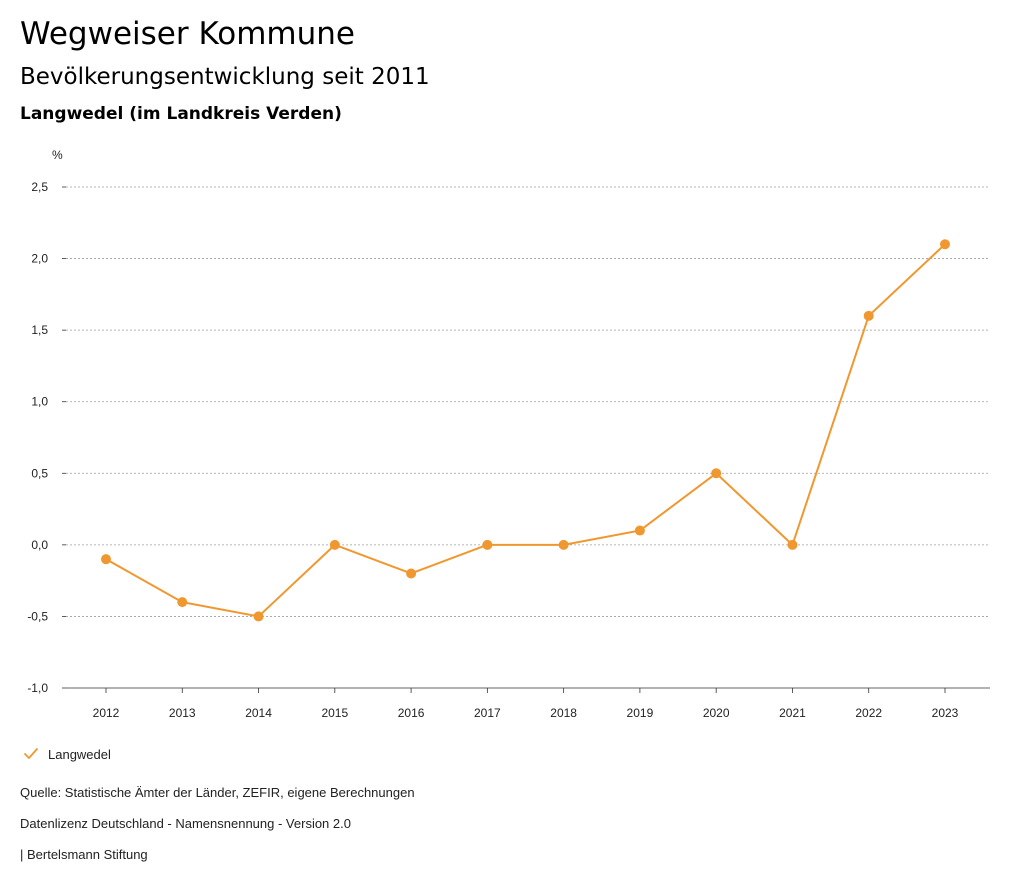 The height and width of the screenshot is (888, 1024). Describe the element at coordinates (57, 155) in the screenshot. I see `y-axis-unit-label: %` at that location.